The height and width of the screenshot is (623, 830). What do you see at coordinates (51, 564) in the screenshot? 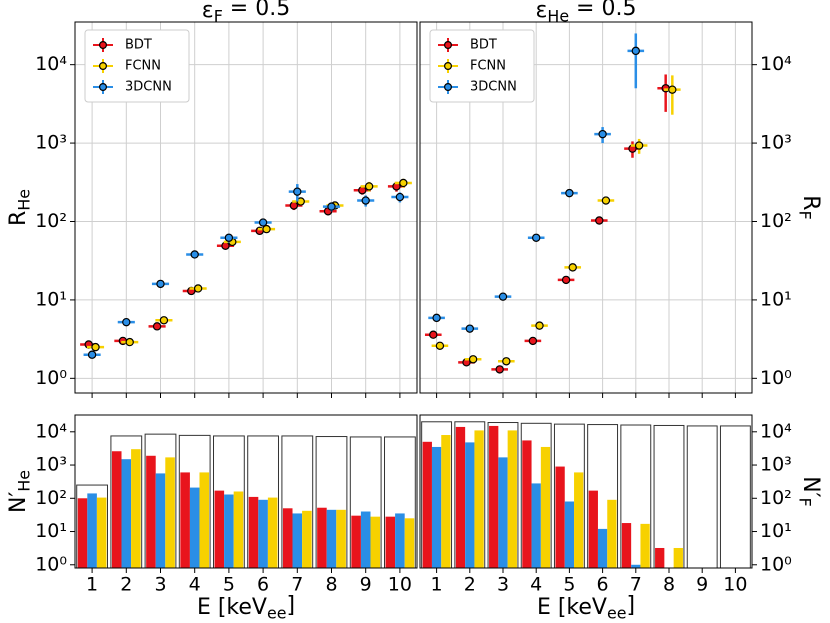
I see `y-tick-label: 10⁰` at bounding box center [51, 564].